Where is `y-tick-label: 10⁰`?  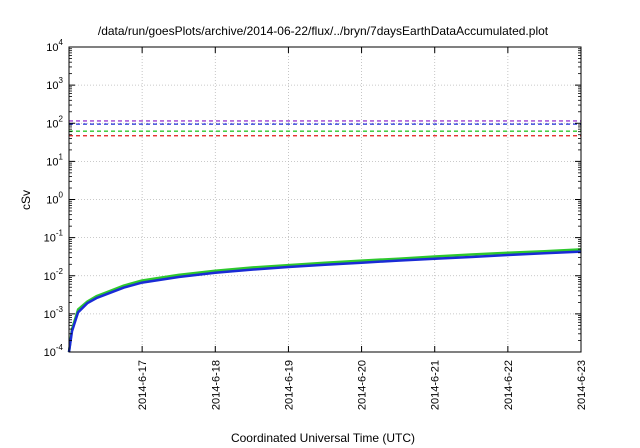
y-tick-label: 10⁰ is located at coordinates (54, 199).